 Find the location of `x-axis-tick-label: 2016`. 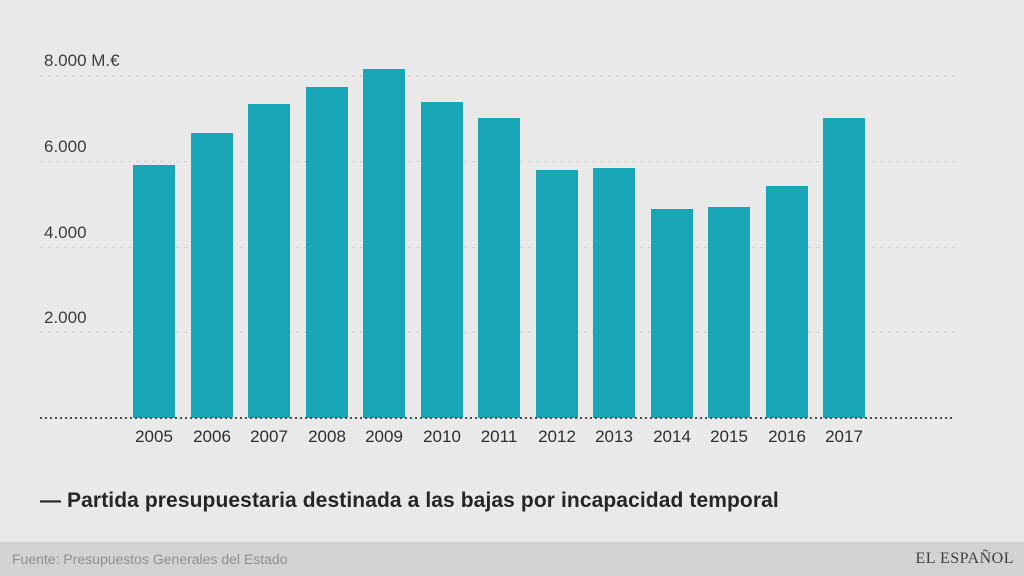

x-axis-tick-label: 2016 is located at coordinates (787, 436).